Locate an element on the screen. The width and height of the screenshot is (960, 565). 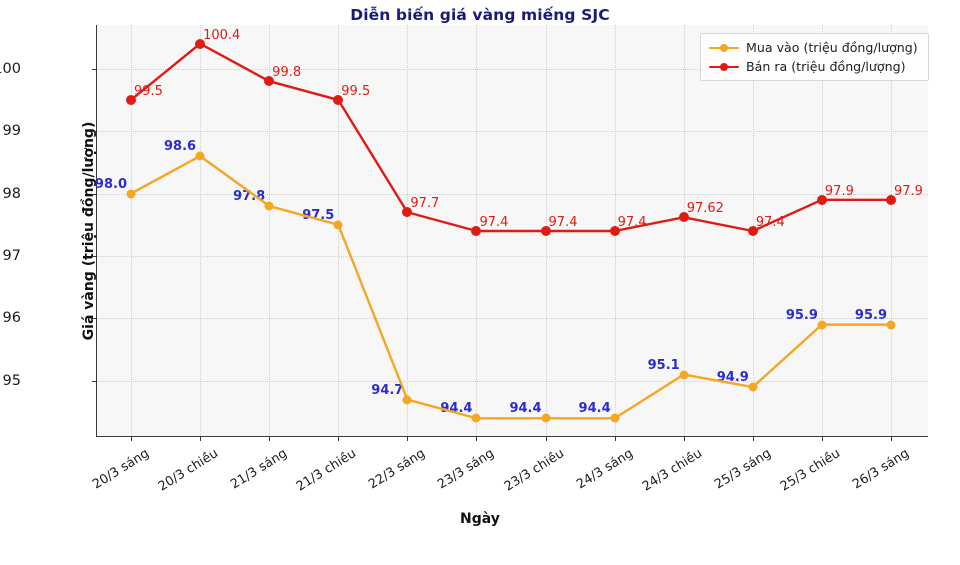
x-axis-title: Ngày is located at coordinates (480, 519).